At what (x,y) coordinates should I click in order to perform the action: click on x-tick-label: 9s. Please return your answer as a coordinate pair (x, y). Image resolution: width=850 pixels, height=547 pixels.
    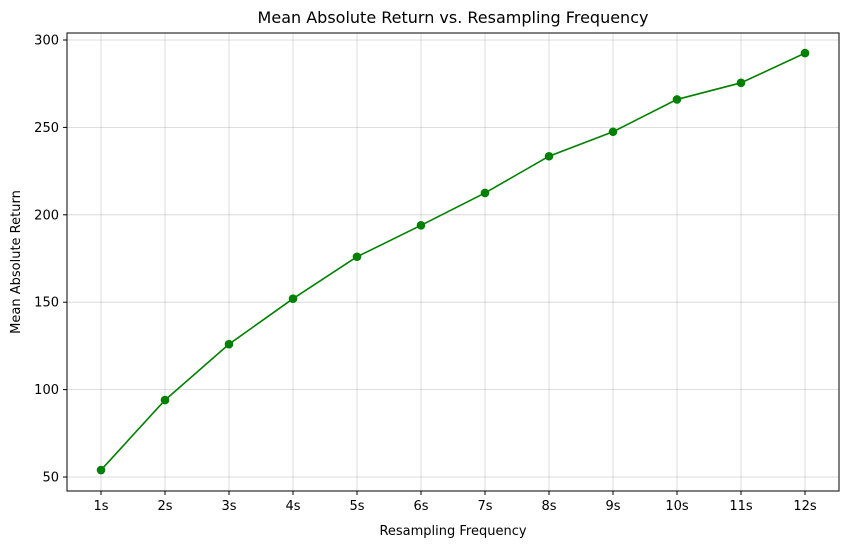
    Looking at the image, I should click on (612, 506).